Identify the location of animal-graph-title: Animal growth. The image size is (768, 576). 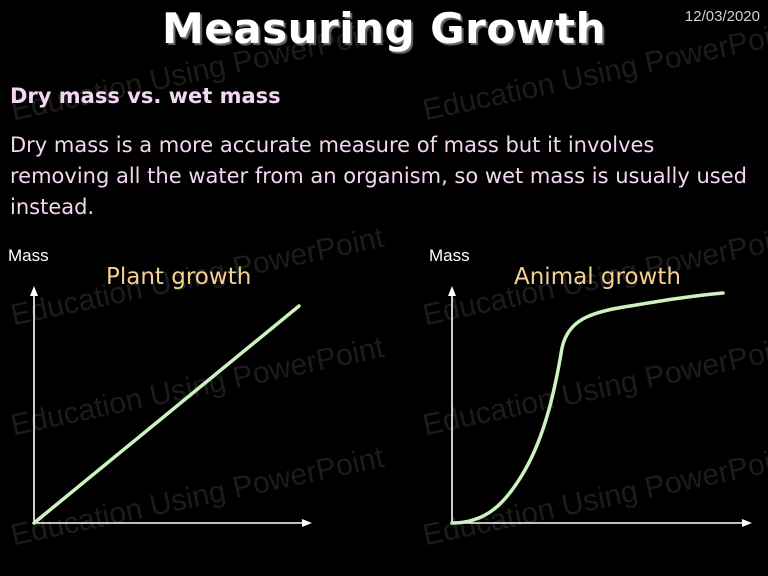
(597, 277).